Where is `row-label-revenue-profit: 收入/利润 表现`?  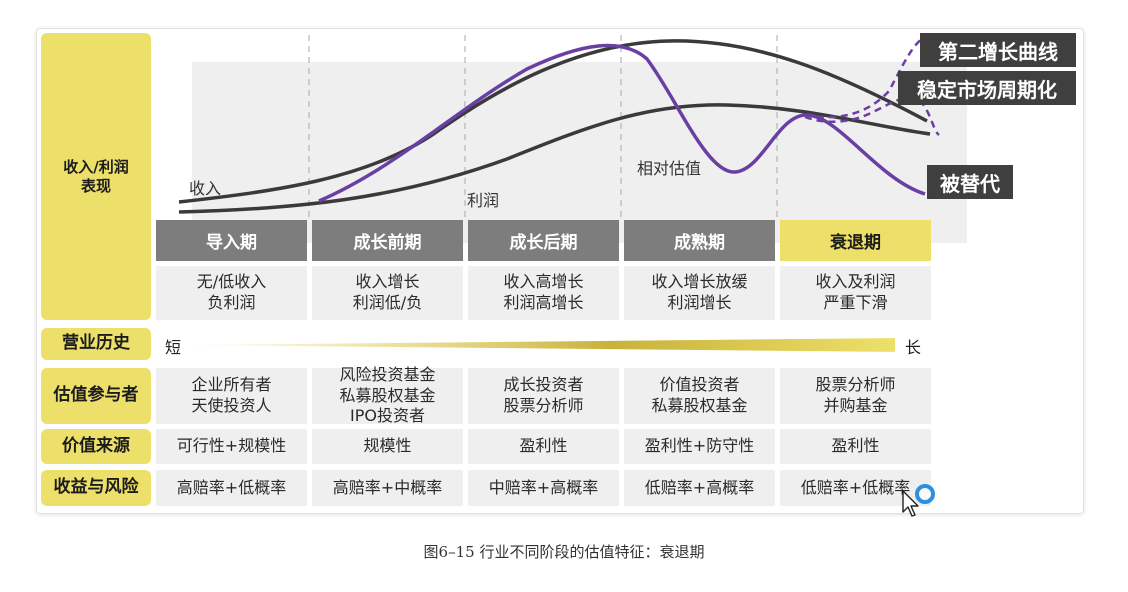 row-label-revenue-profit: 收入/利润 表现 is located at coordinates (96, 176).